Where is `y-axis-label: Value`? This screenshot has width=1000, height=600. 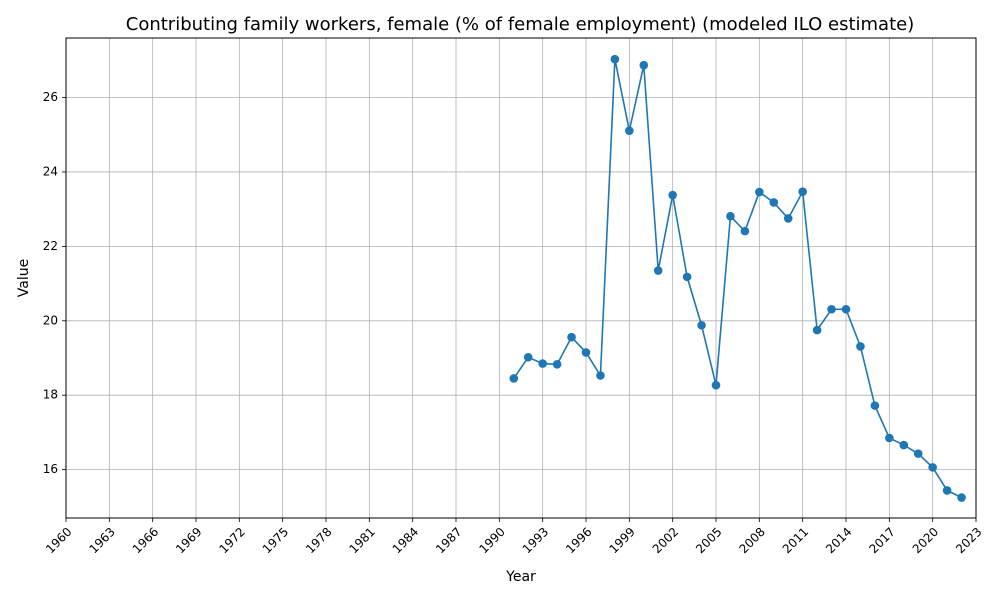 y-axis-label: Value is located at coordinates (24, 278).